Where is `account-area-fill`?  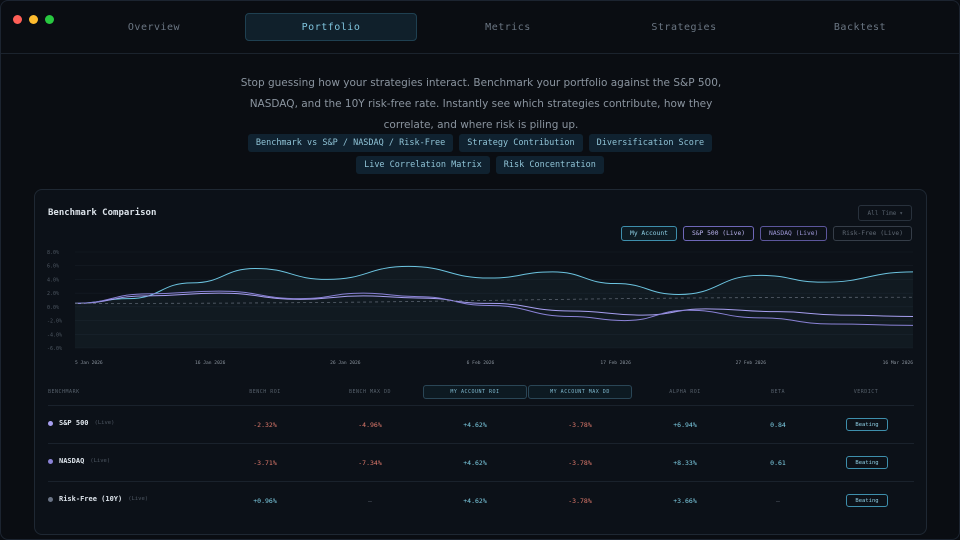
account-area-fill is located at coordinates (494, 307).